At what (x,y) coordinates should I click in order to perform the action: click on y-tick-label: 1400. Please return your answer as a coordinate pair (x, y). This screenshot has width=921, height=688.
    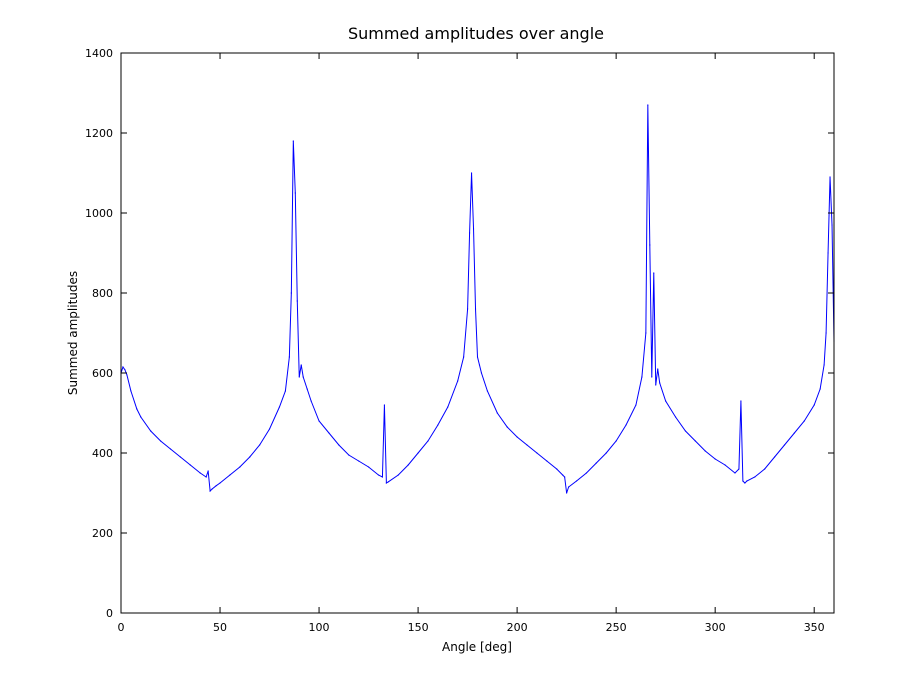
    Looking at the image, I should click on (99, 53).